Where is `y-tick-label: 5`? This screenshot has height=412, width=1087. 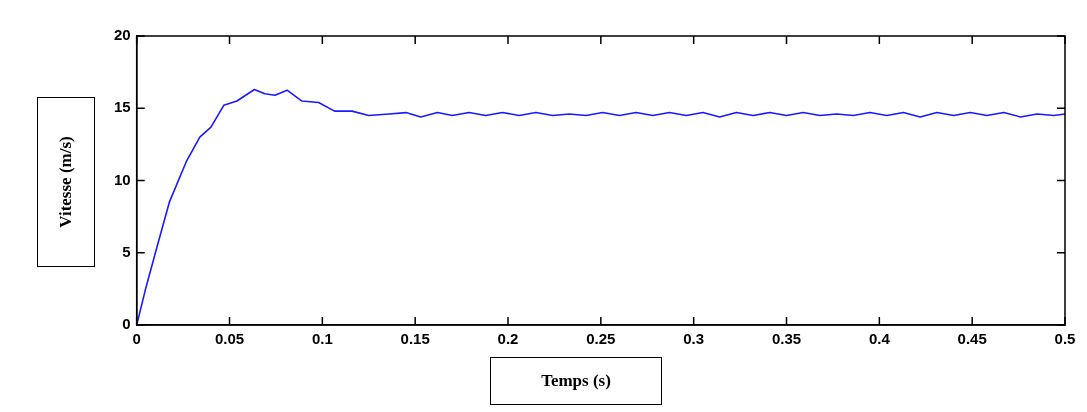
y-tick-label: 5 is located at coordinates (126, 251).